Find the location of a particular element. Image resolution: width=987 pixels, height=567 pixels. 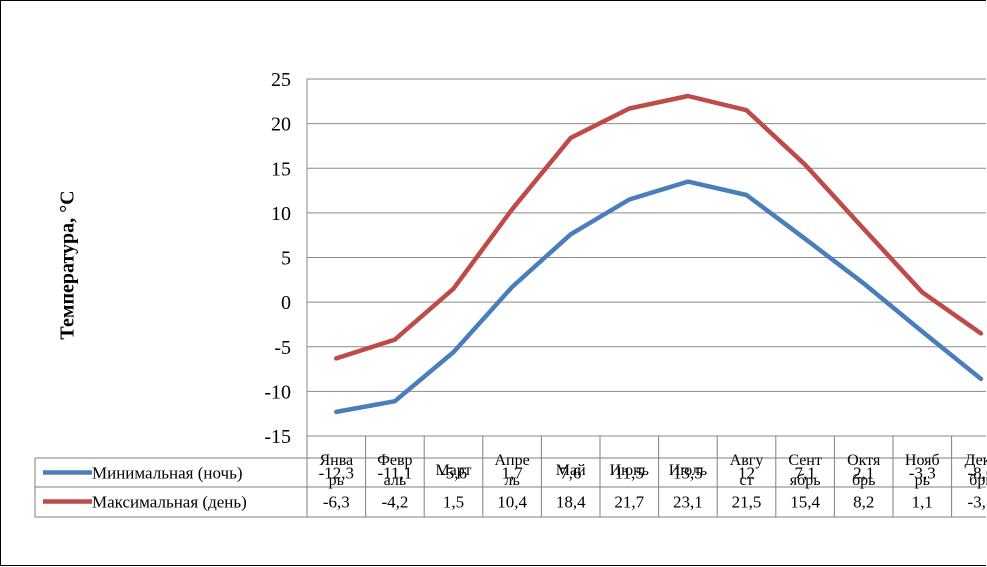

data-value-label: 15,4 is located at coordinates (805, 502).